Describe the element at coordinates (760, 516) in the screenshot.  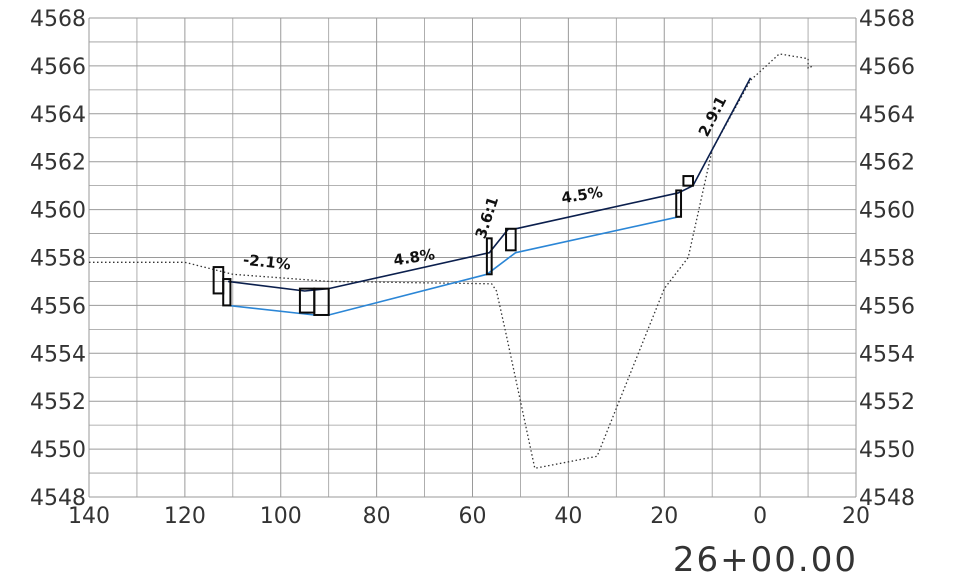
I see `x-tick-label: 0` at that location.